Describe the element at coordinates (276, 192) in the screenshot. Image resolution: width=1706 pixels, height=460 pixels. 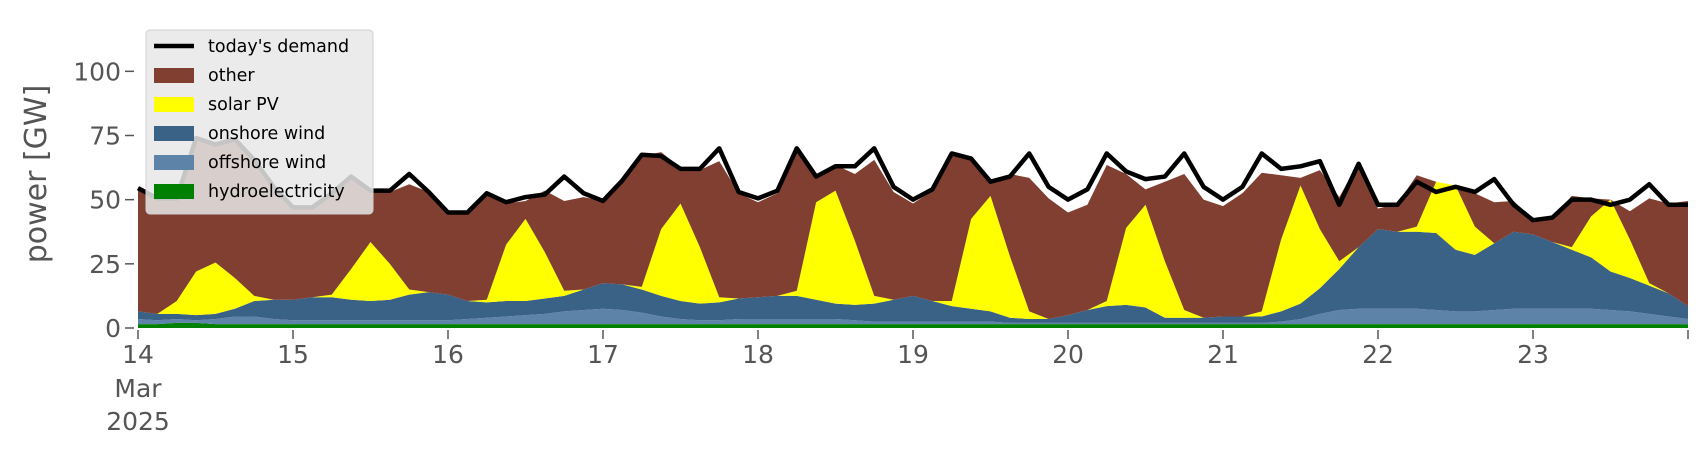
I see `legend-label-hydroelectricity: hydroelectricity` at that location.